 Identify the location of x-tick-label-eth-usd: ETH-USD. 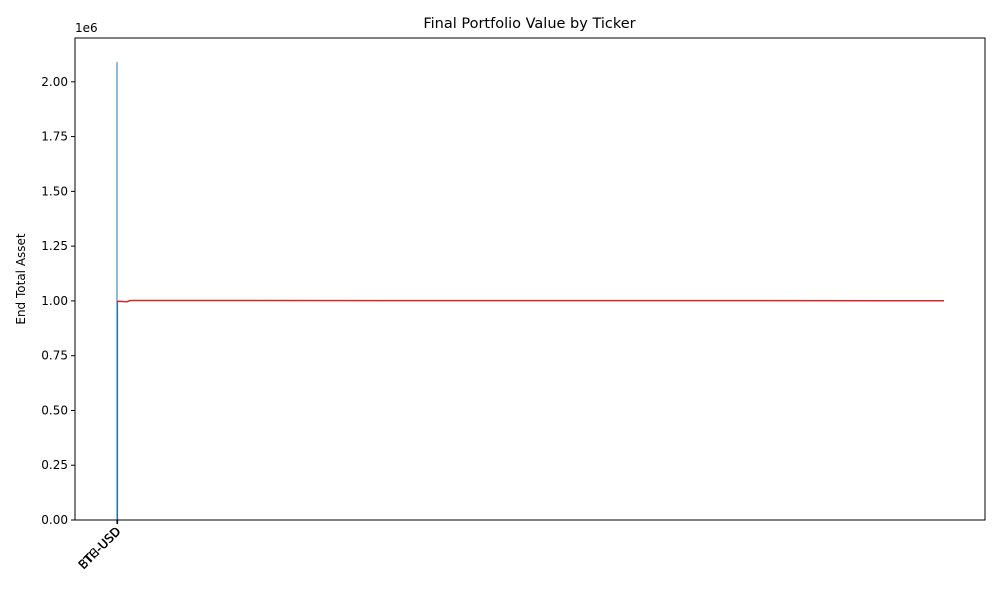
(100, 548).